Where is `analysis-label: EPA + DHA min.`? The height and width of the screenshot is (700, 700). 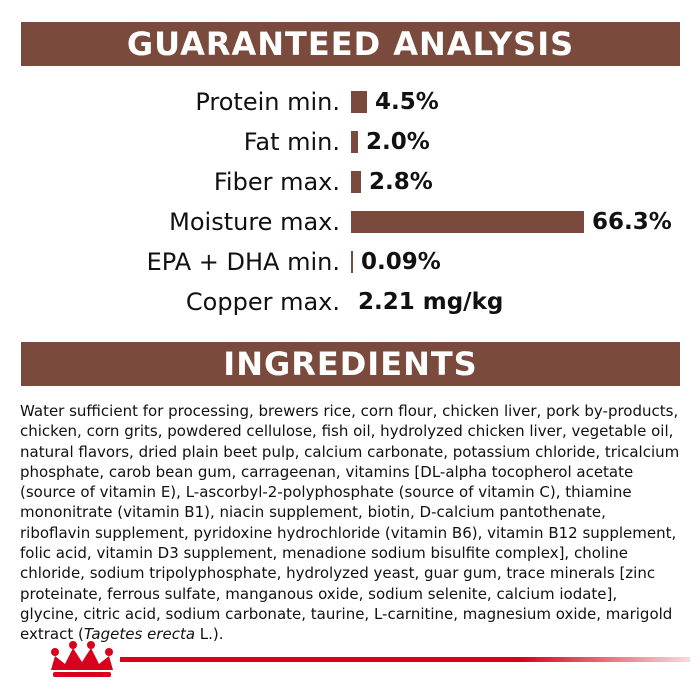 analysis-label: EPA + DHA min. is located at coordinates (243, 262).